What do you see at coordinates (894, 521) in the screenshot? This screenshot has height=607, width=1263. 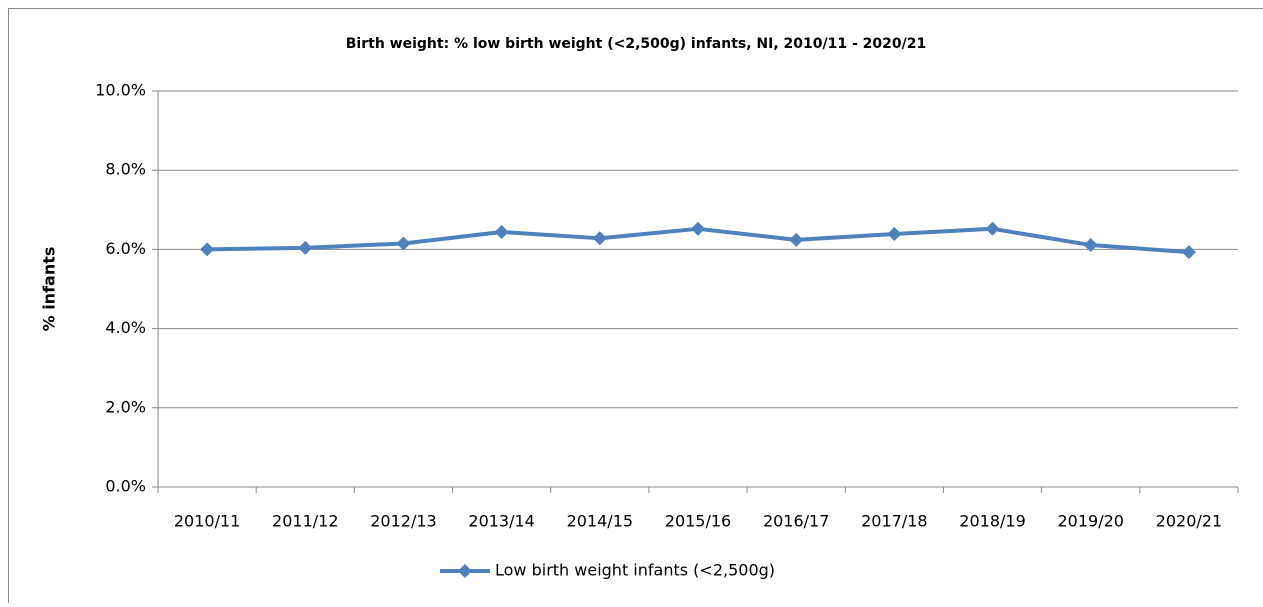 I see `x-tick-label: 2017/18` at bounding box center [894, 521].